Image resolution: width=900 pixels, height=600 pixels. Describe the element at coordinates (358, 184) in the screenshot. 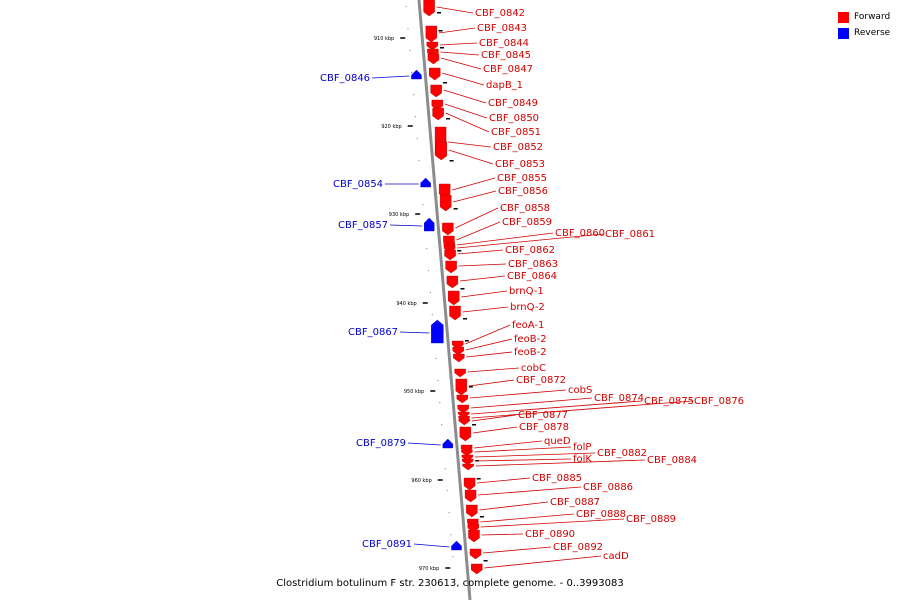

I see `reverse-gene-label: CBF_0854` at that location.